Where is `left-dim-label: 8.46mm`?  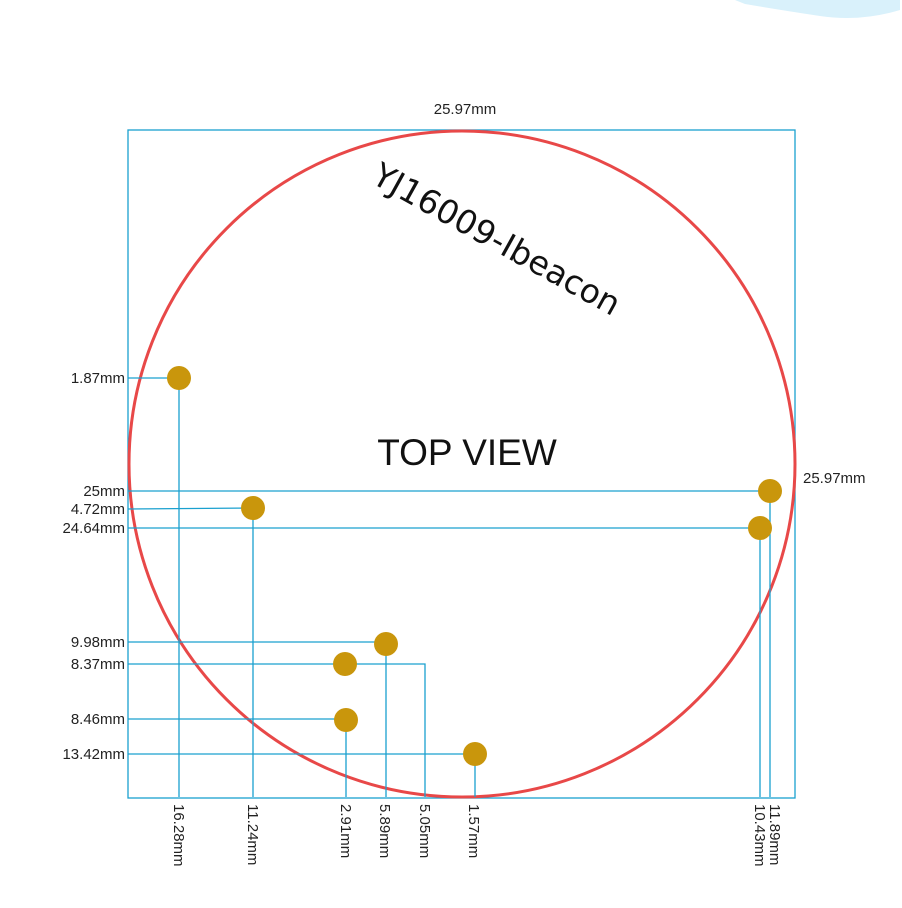
left-dim-label: 8.46mm is located at coordinates (98, 719).